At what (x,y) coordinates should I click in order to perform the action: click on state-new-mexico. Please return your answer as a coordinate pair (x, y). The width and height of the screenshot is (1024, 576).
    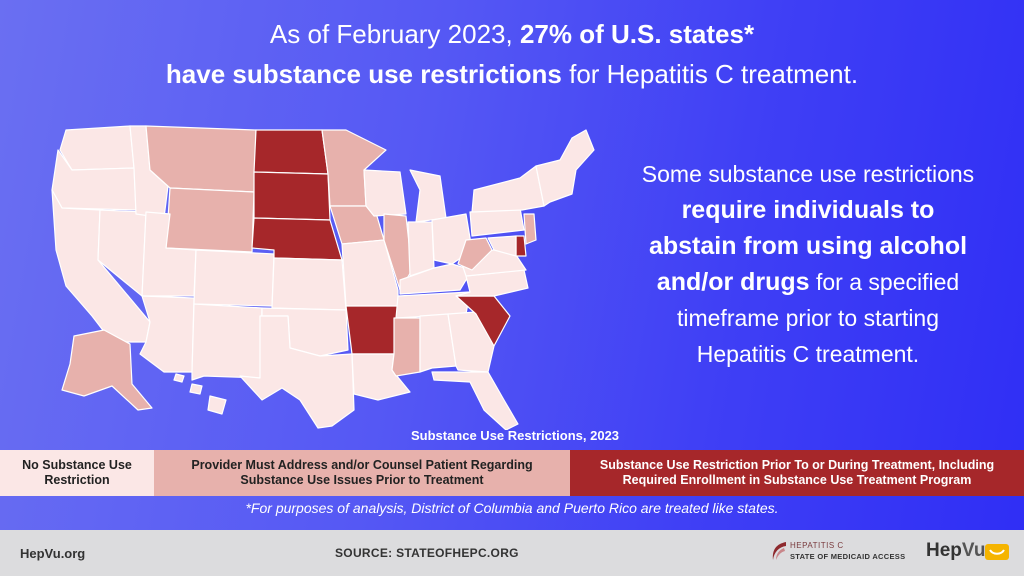
    Looking at the image, I should click on (227, 342).